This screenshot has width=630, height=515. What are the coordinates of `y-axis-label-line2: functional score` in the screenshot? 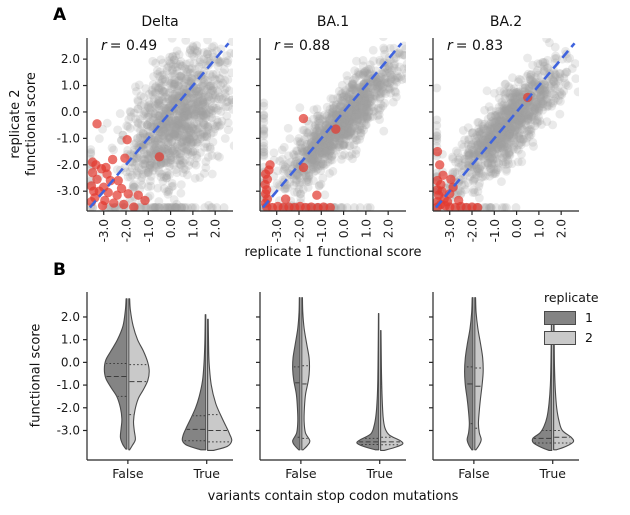 It's located at (31, 124).